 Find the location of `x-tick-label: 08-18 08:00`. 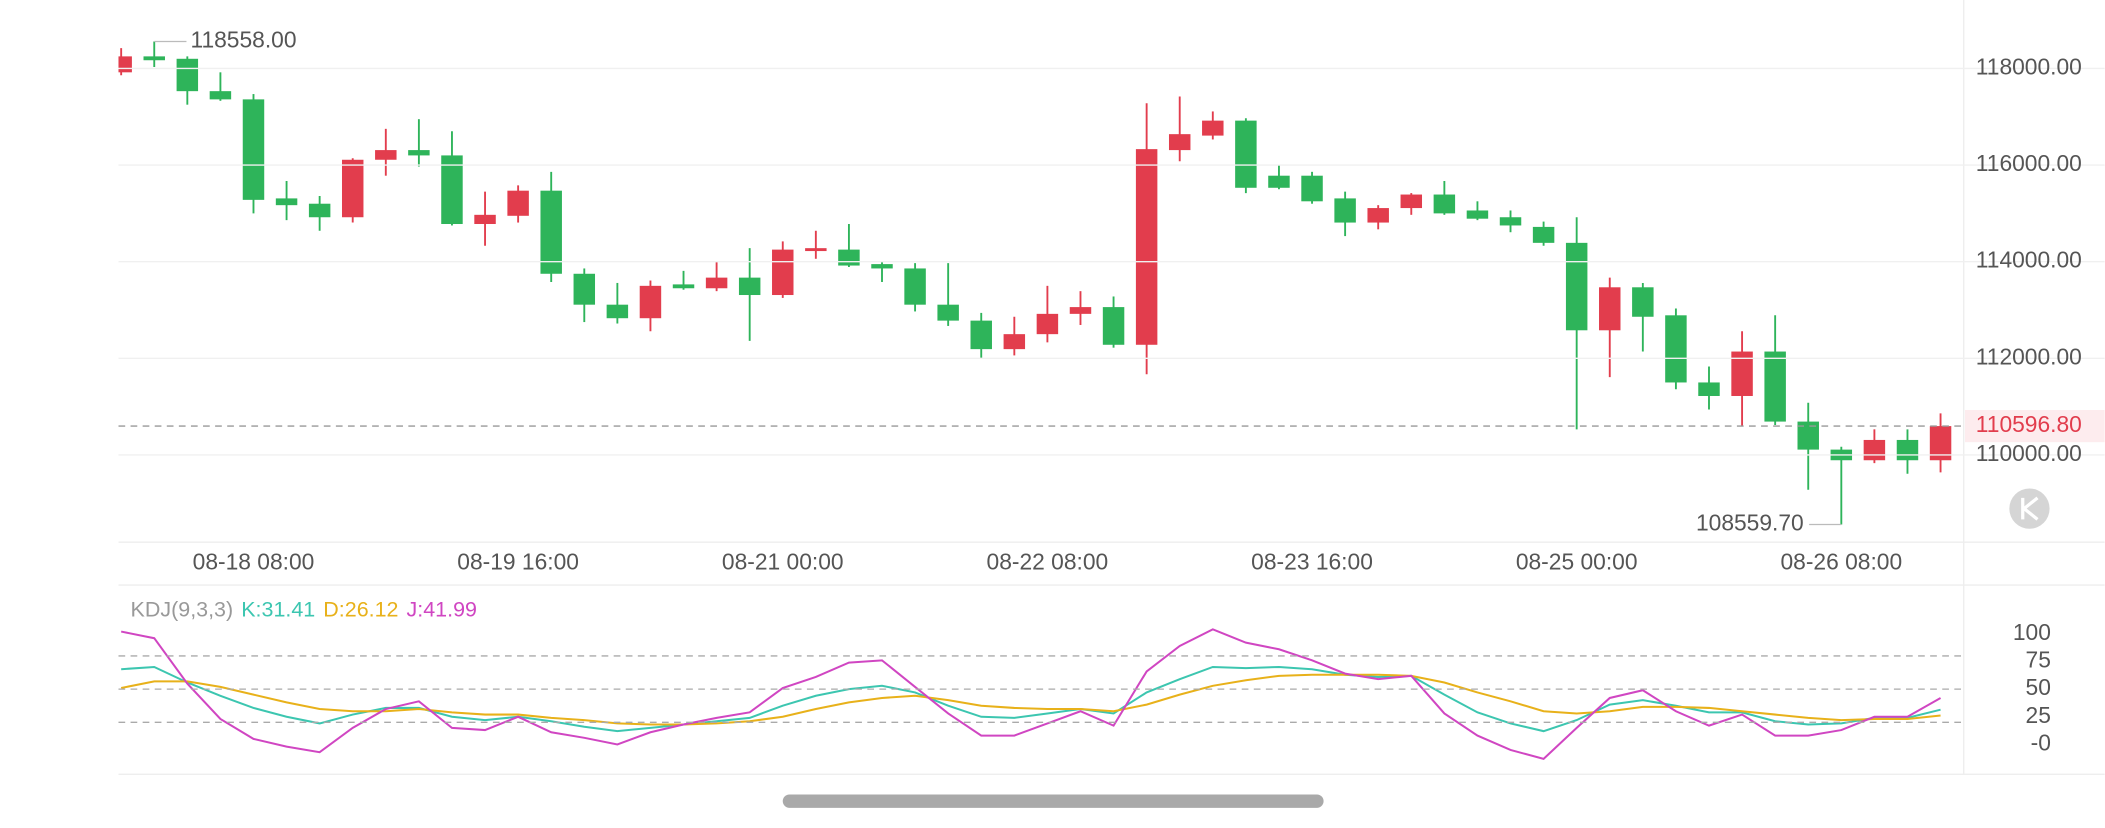

x-tick-label: 08-18 08:00 is located at coordinates (254, 562).